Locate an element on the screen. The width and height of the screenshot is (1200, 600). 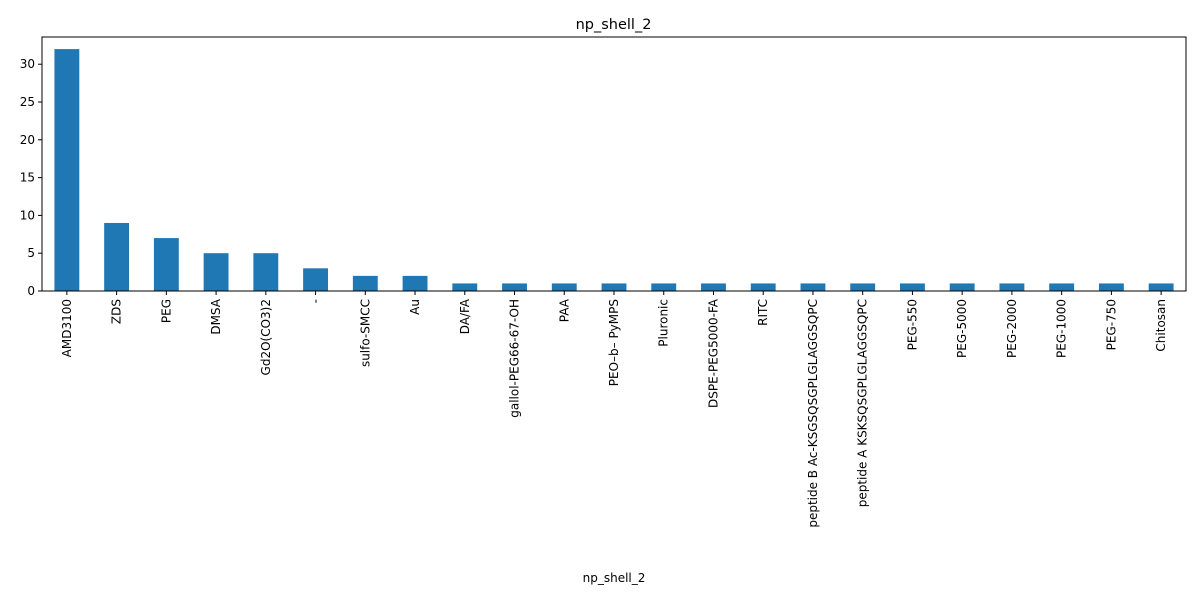
x-tick-label: PEG-750 is located at coordinates (1111, 324).